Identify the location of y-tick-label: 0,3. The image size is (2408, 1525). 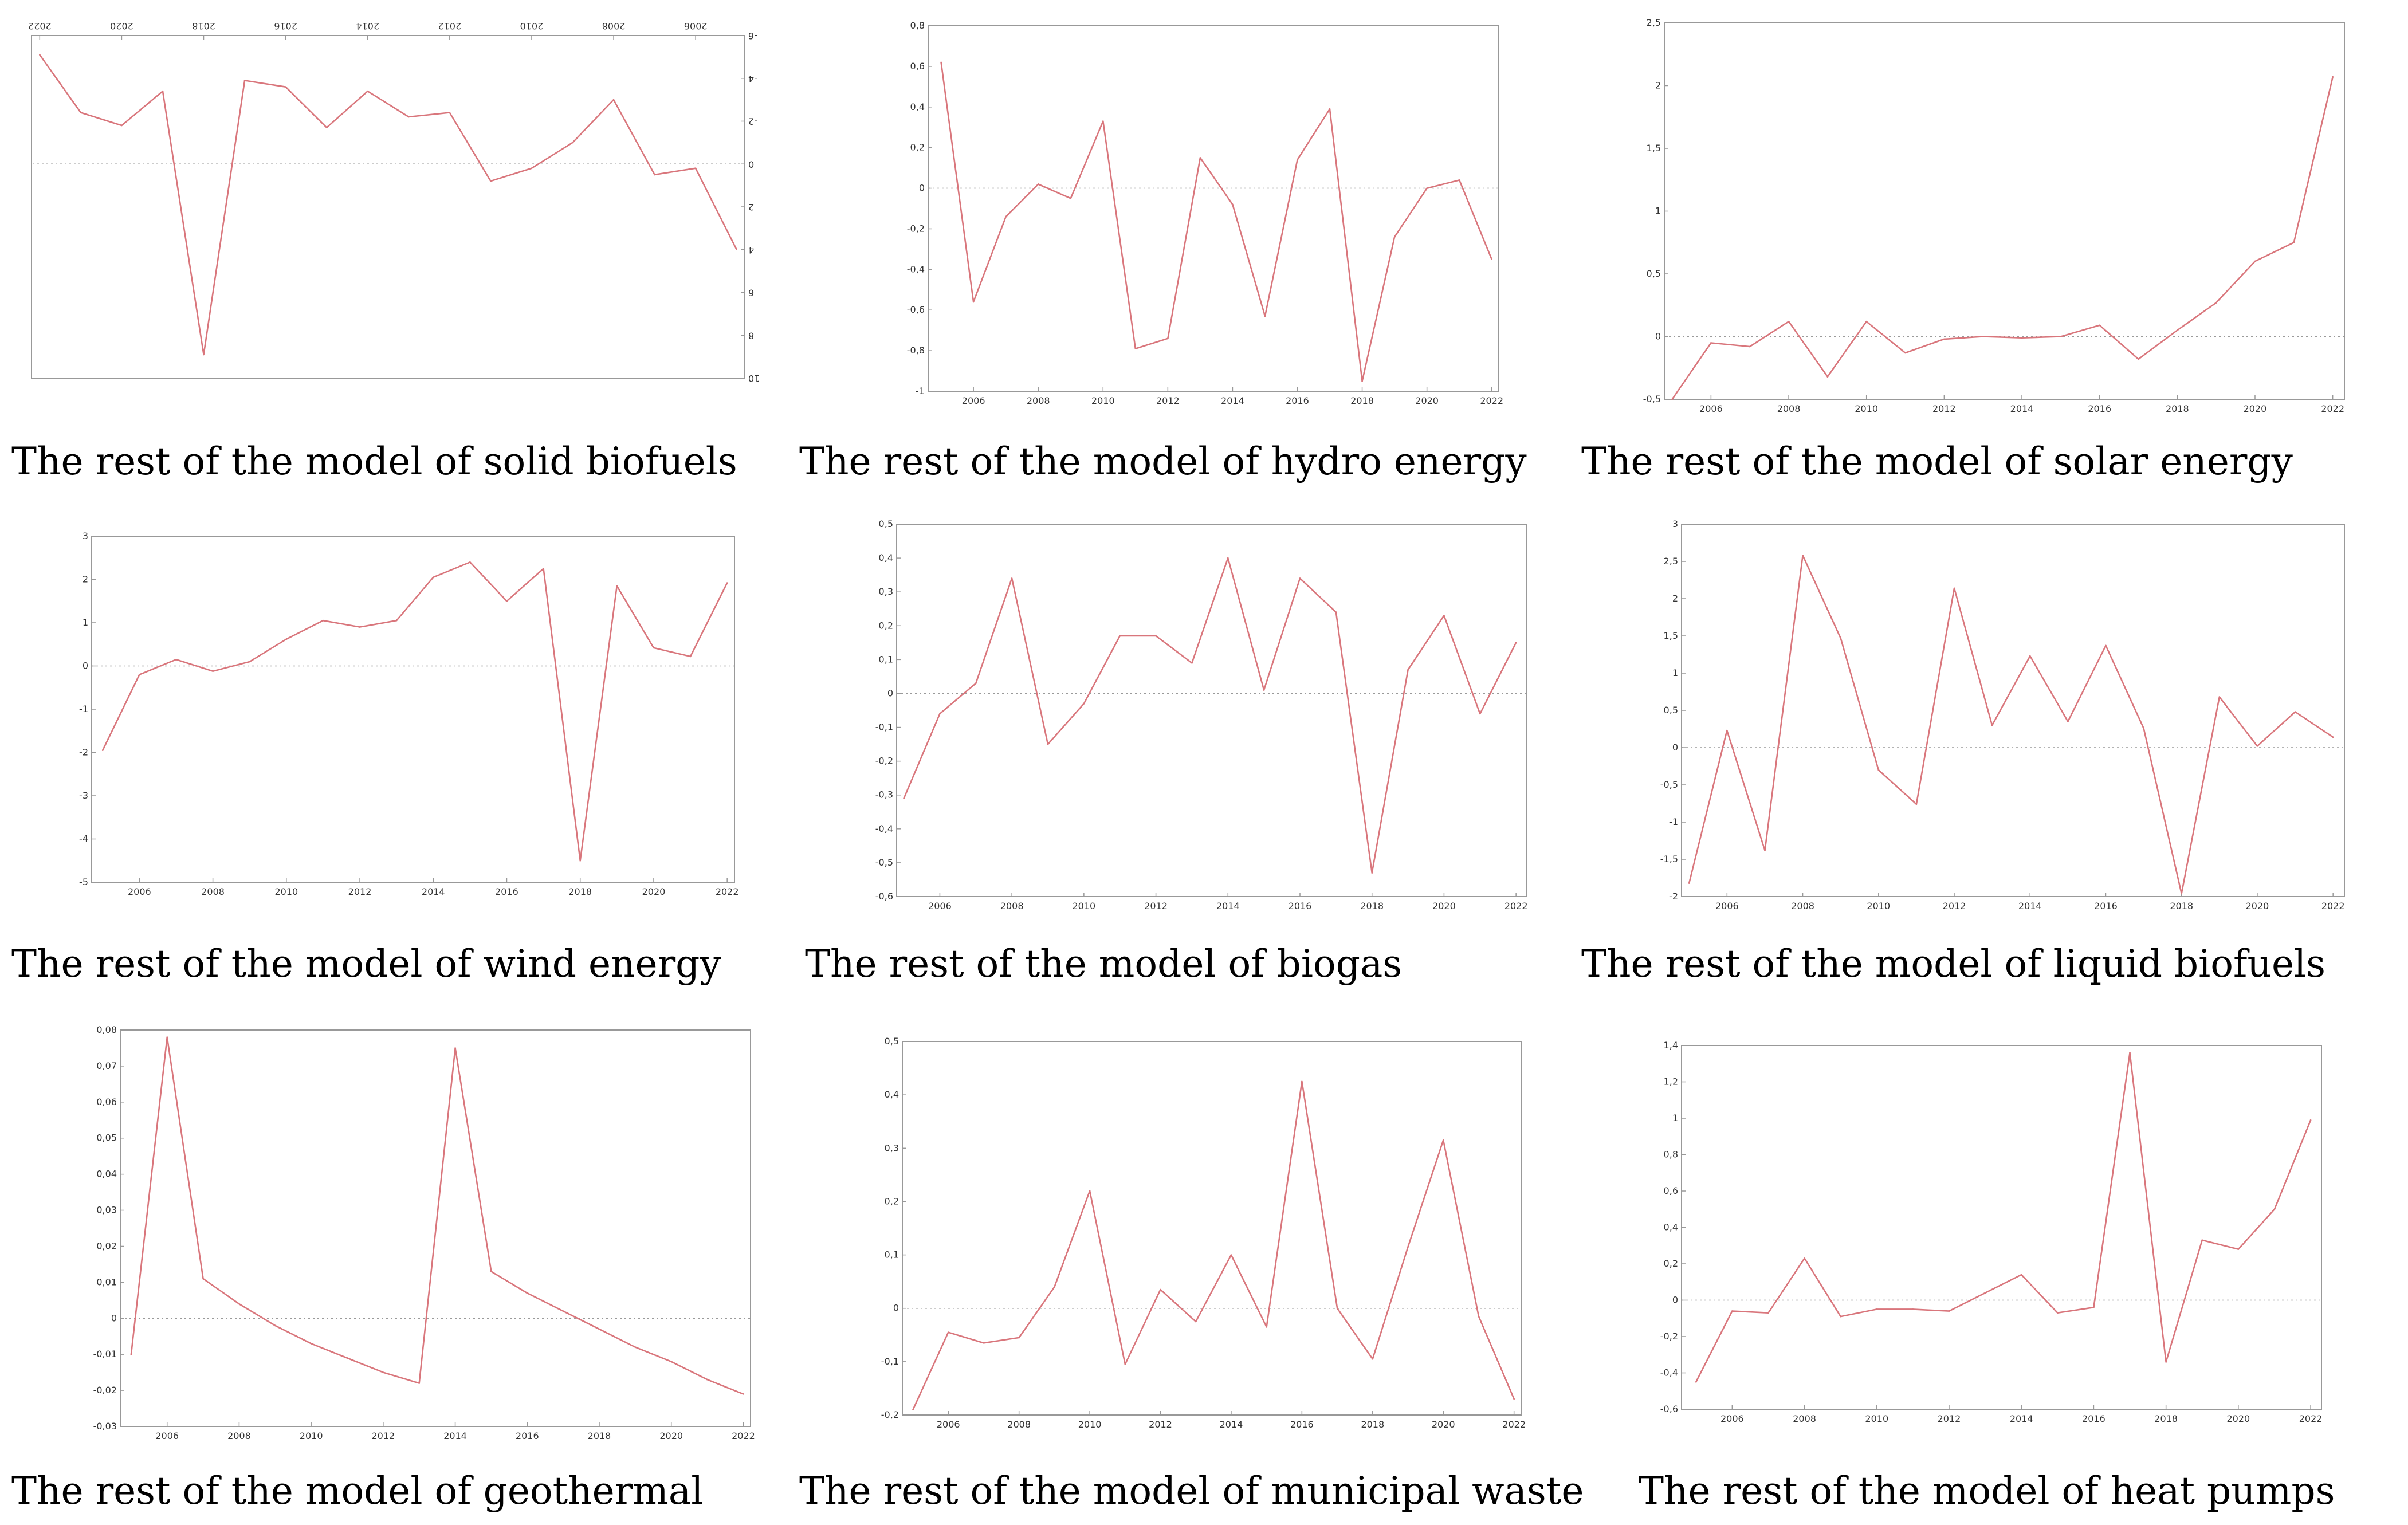
(886, 591).